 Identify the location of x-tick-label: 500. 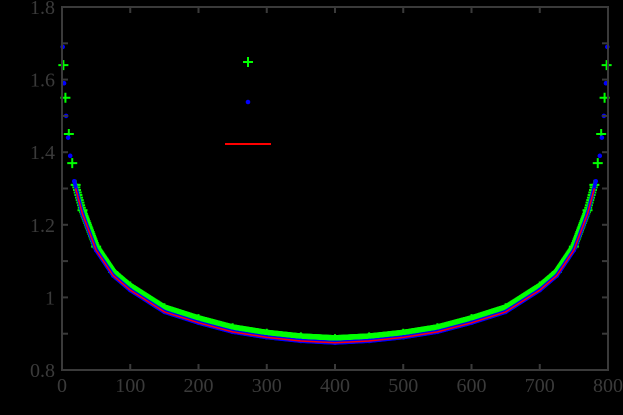
(403, 386).